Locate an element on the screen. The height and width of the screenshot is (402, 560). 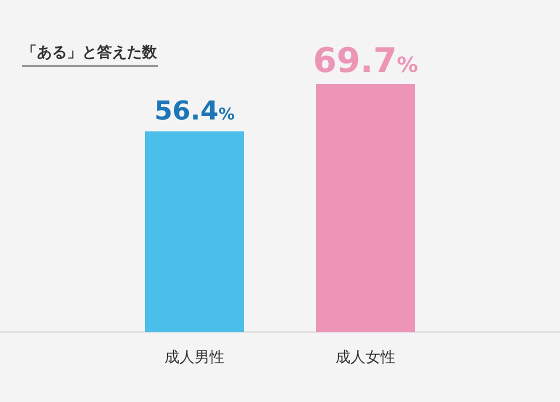
data-label: 56.4% is located at coordinates (194, 111).